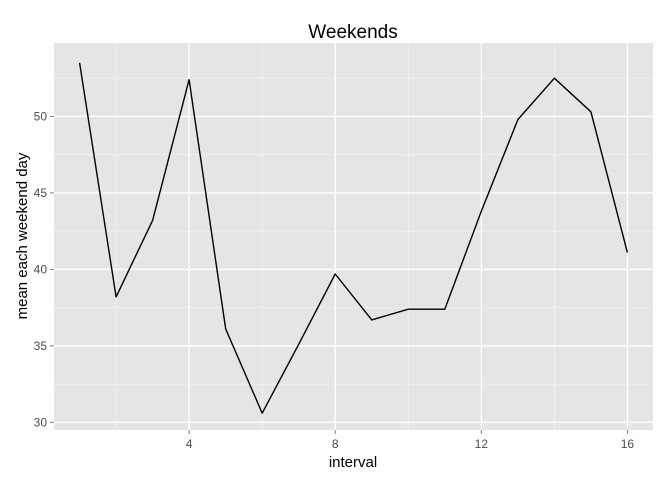 This screenshot has width=672, height=480. Describe the element at coordinates (410, 440) in the screenshot. I see `x-axis: 4 8 12 16` at that location.